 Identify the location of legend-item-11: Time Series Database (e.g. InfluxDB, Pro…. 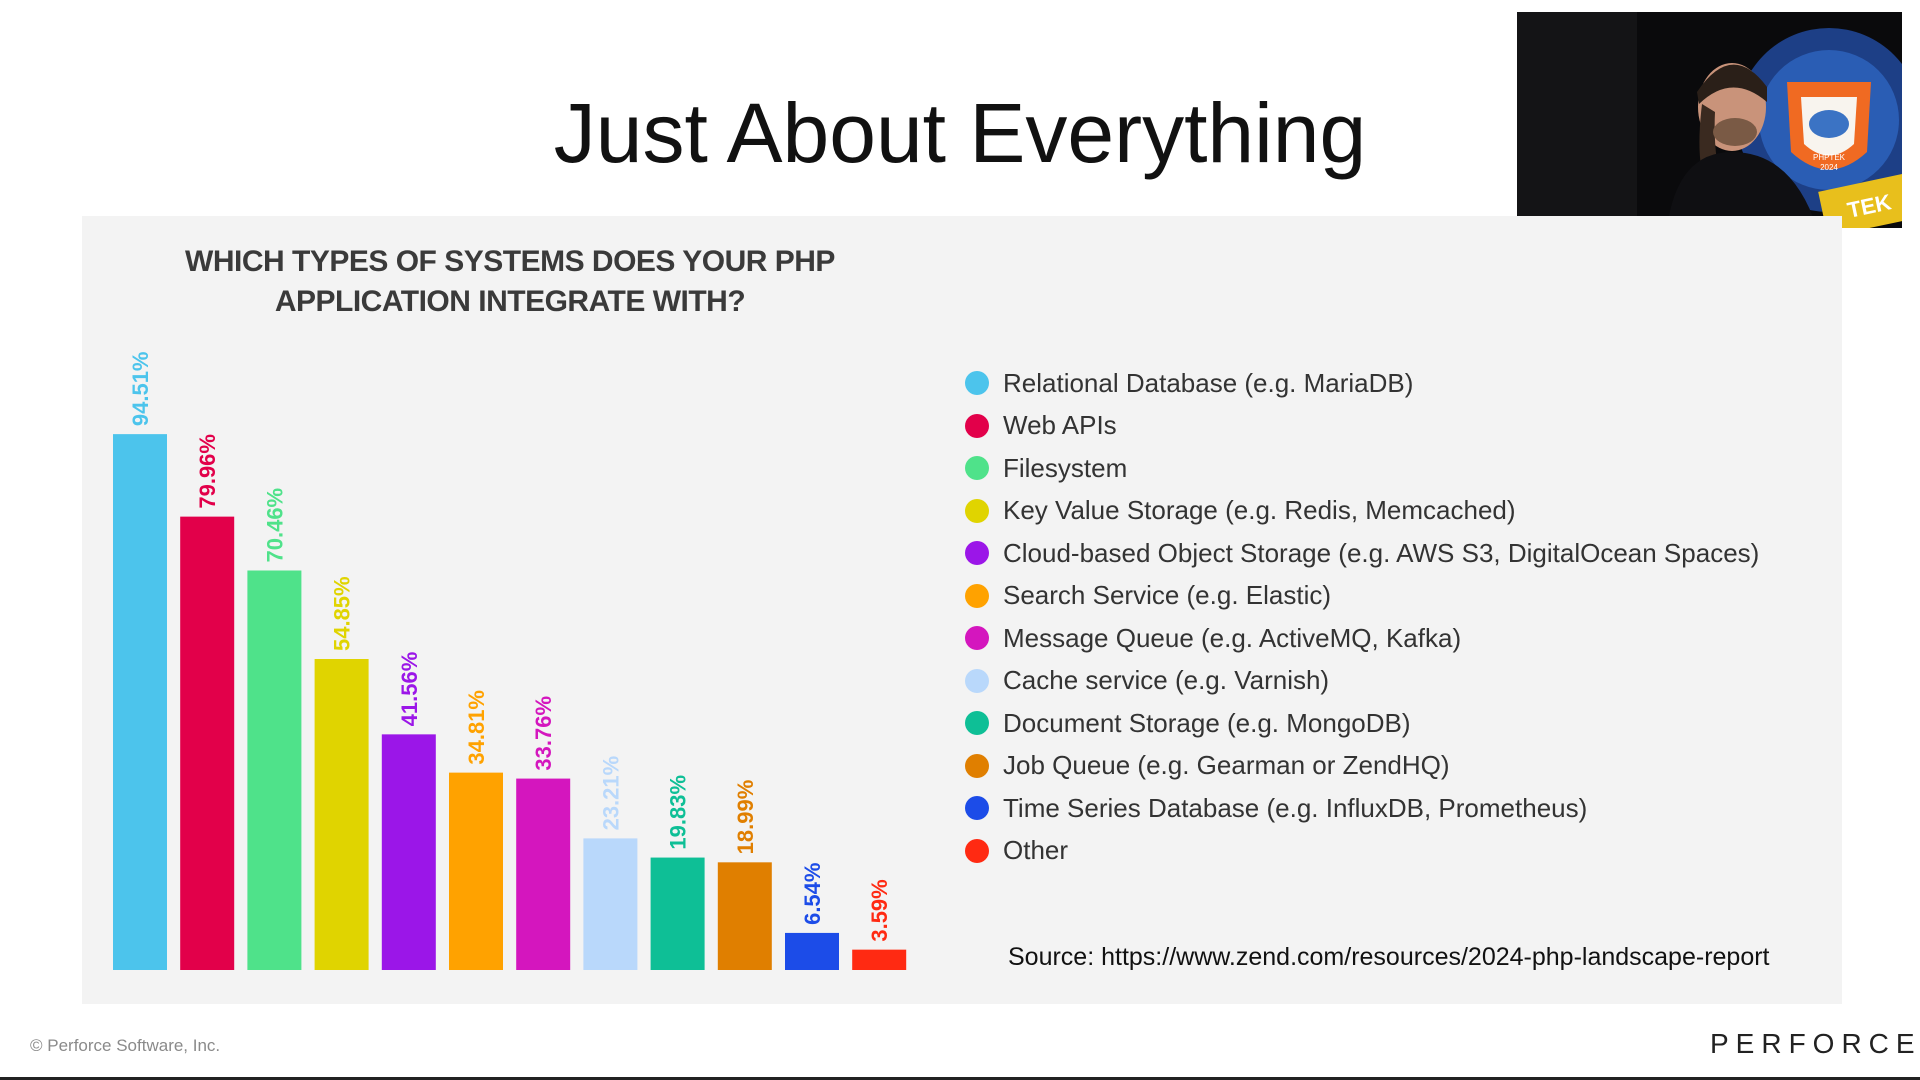
(1362, 808).